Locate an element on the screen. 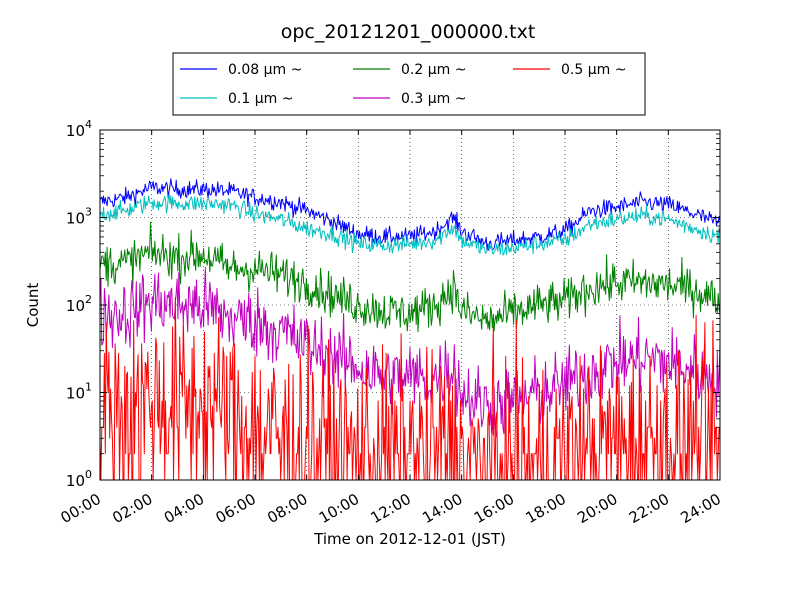  y-tick-labels: 10⁰ 10¹ 10² 10³ 10⁴ is located at coordinates (79, 304).